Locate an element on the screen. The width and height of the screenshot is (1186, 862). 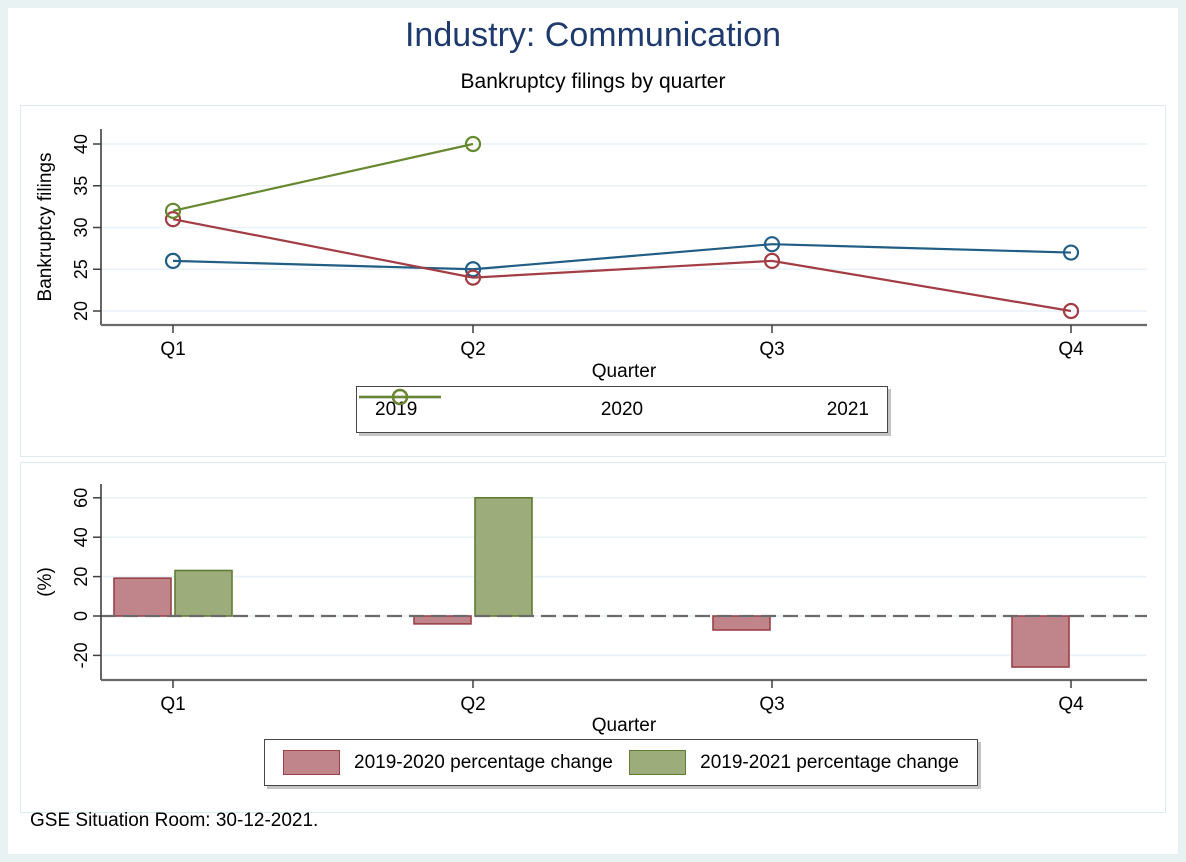
legend-entry-2019-2021-percentage-change: 2019-2021 percentage change is located at coordinates (794, 762).